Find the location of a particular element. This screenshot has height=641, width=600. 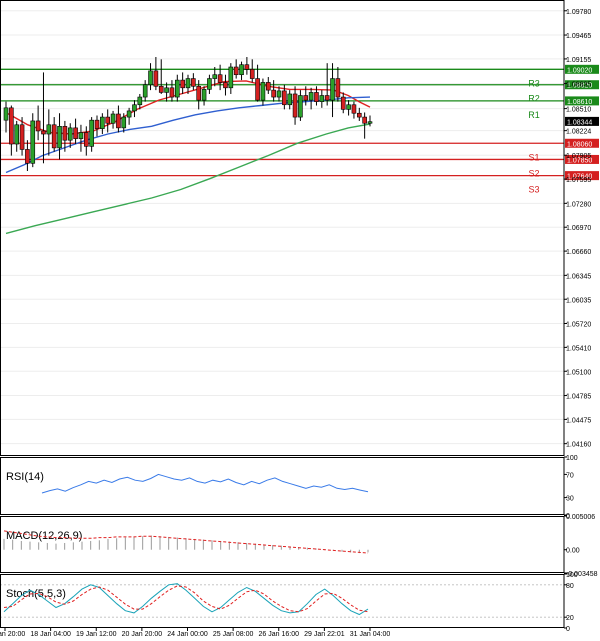

macd-panel: 0.005006 0.00 -0.003458 MACD(12,26,9) is located at coordinates (300, 546).